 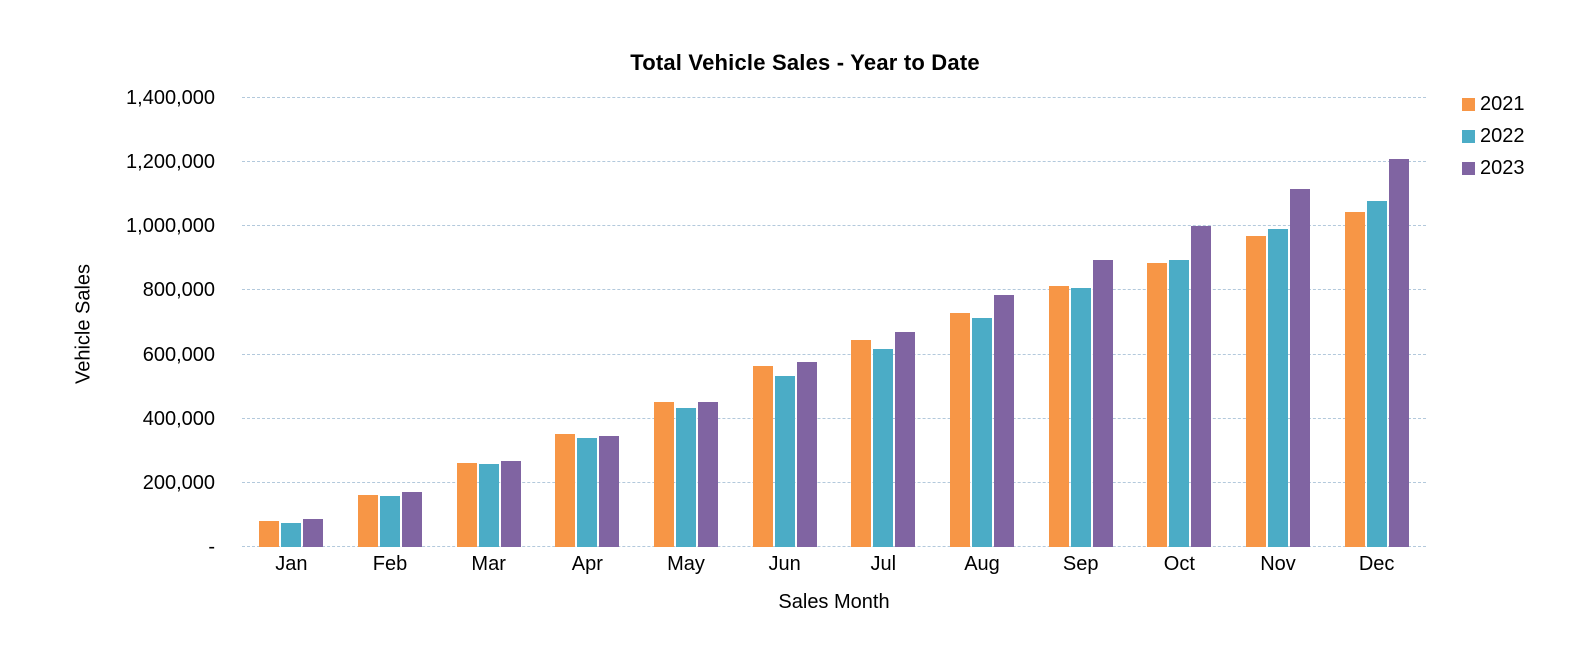 I want to click on bar-2022-nov, so click(x=1278, y=388).